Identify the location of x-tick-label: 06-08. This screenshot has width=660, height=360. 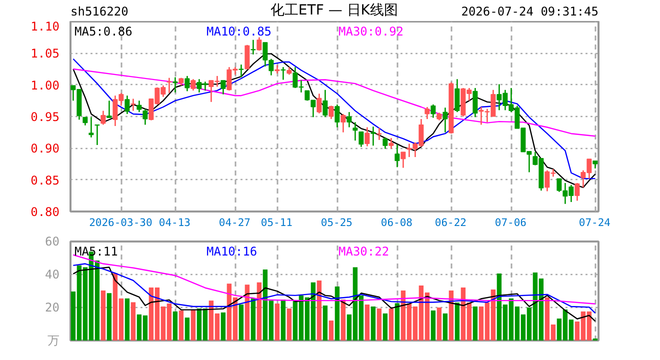
(396, 223).